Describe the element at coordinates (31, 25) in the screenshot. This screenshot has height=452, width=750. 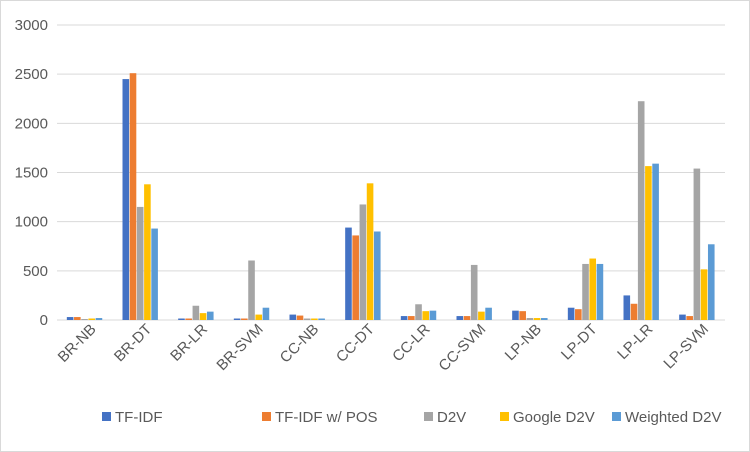
I see `y-tick-label: 3000` at that location.